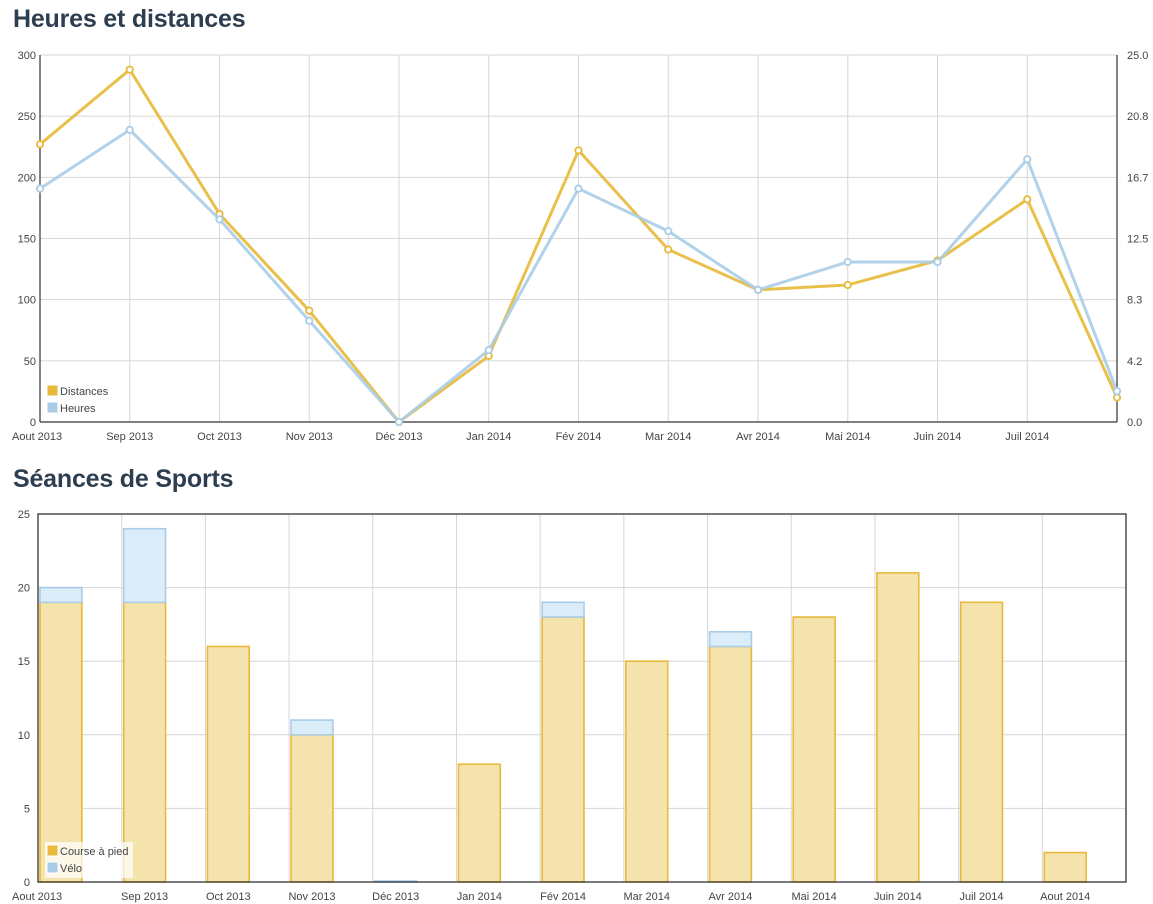 The image size is (1153, 904). What do you see at coordinates (24, 736) in the screenshot?
I see `y-tick-label: 10` at bounding box center [24, 736].